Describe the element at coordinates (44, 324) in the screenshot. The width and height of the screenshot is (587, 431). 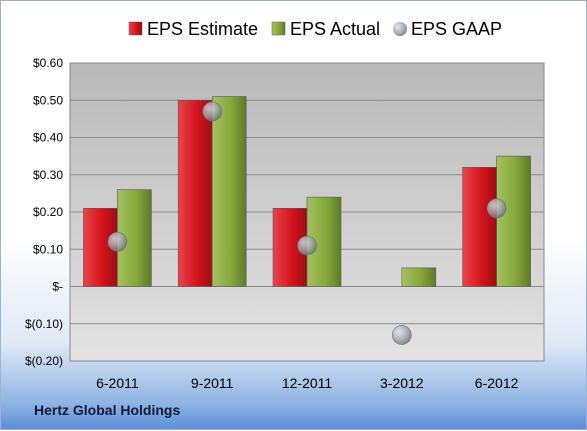
I see `y-tick-label: $(0.10)` at that location.